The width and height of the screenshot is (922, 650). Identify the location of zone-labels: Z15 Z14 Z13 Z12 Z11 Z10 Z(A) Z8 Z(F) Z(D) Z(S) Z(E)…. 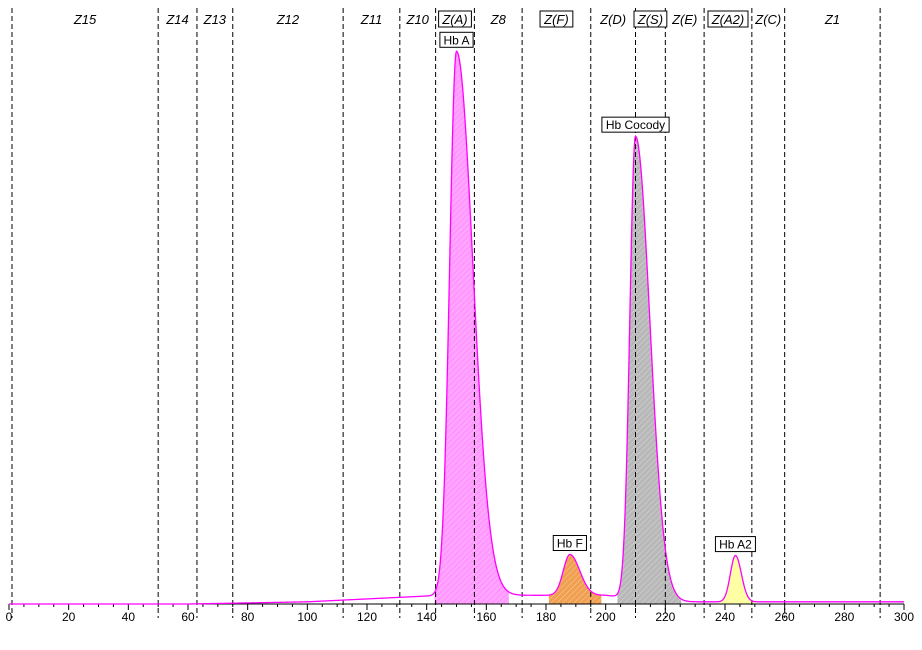
(456, 19).